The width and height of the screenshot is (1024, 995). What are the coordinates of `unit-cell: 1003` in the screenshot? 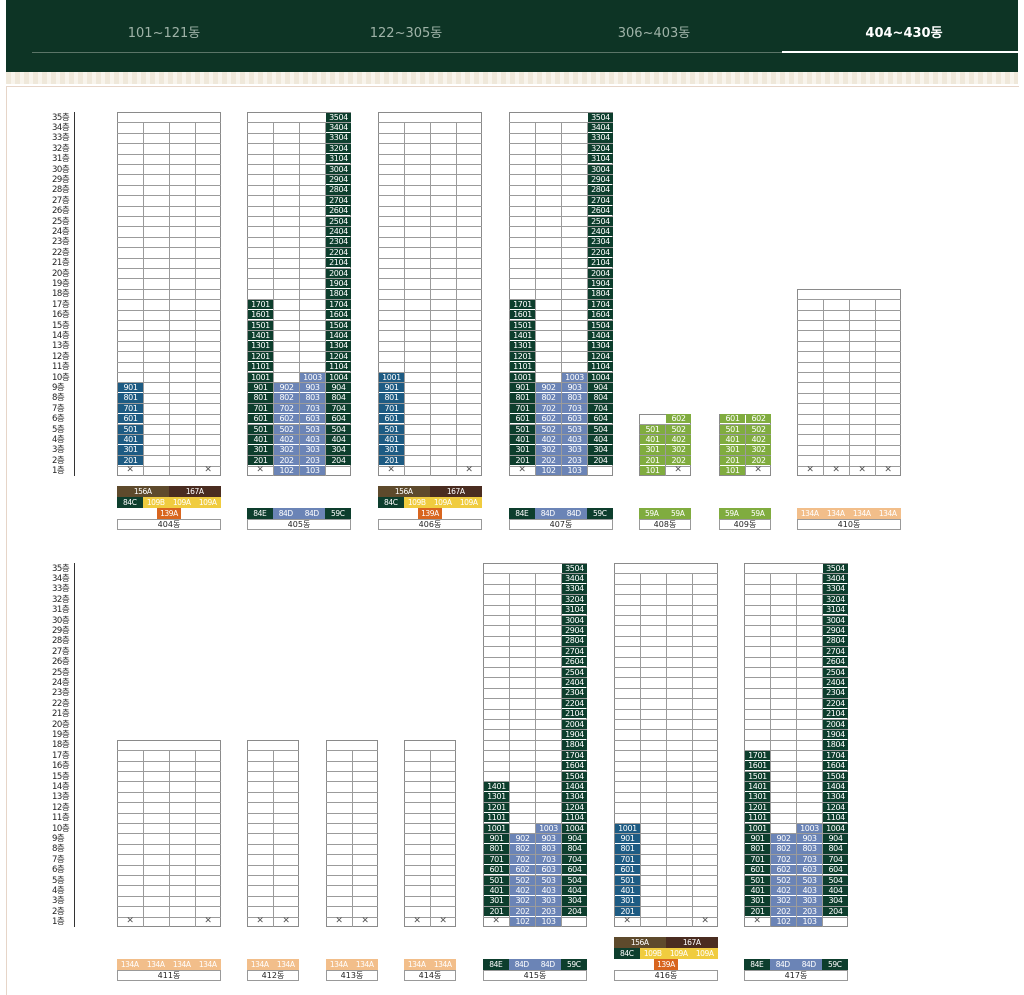 It's located at (574, 377).